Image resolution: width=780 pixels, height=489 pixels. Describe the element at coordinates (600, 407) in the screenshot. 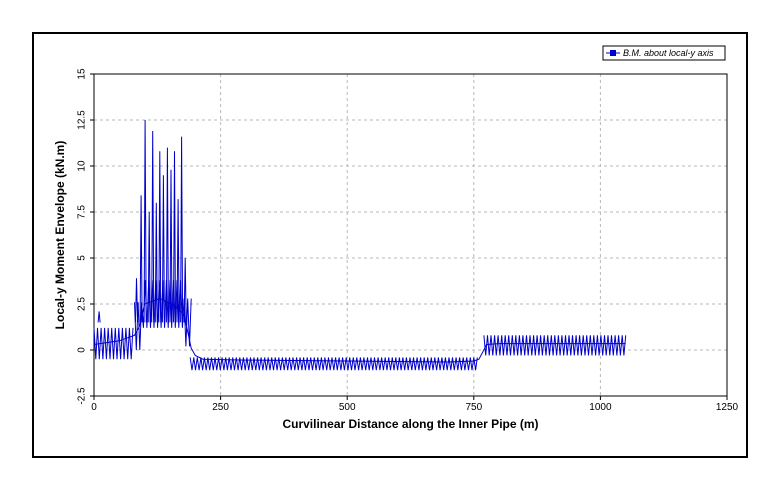

I see `x-tick-label: 1000` at that location.